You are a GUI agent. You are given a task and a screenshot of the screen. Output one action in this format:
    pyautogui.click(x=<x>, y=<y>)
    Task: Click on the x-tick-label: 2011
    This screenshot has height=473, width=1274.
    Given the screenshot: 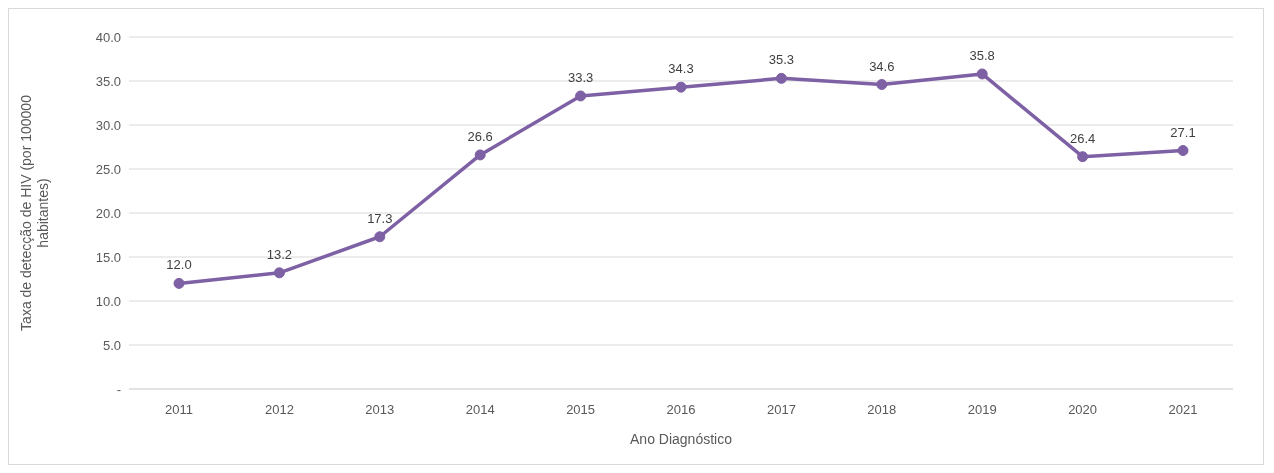 What is the action you would take?
    pyautogui.click(x=179, y=410)
    